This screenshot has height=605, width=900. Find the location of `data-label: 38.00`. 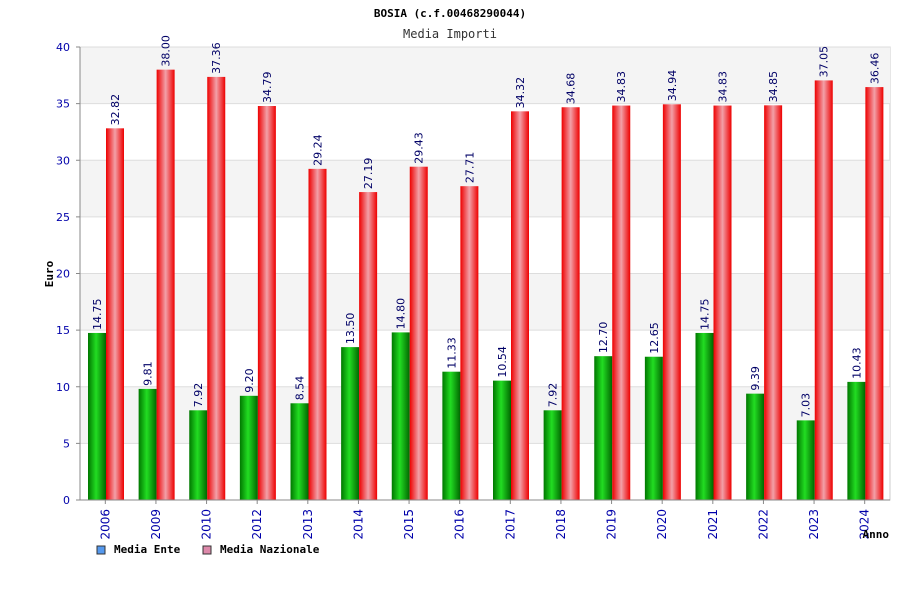

data-label: 38.00 is located at coordinates (166, 51).